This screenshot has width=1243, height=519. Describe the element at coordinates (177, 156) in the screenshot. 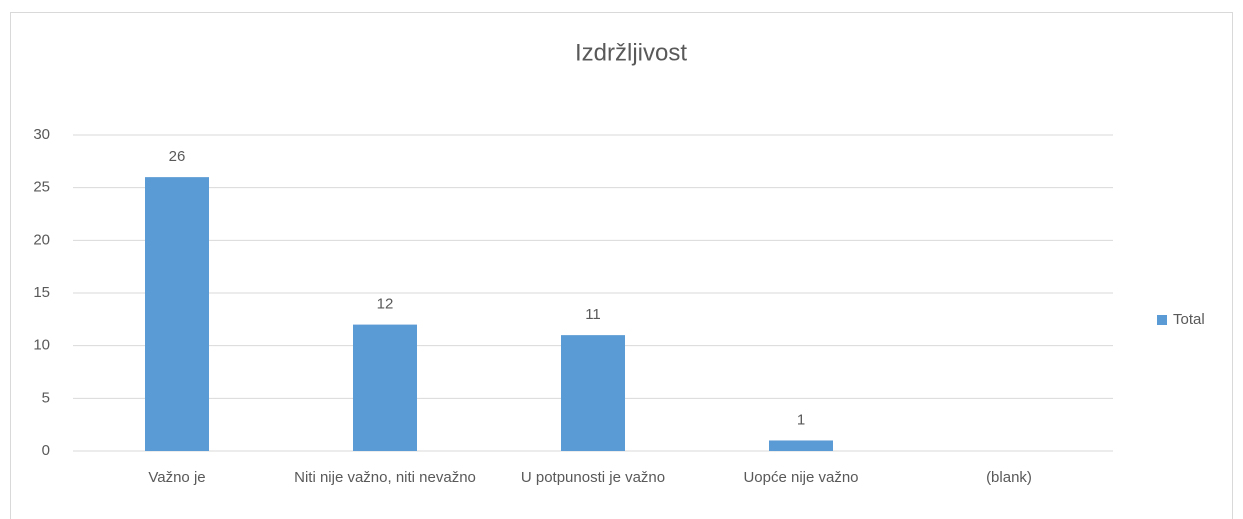

I see `data-label: 26` at that location.